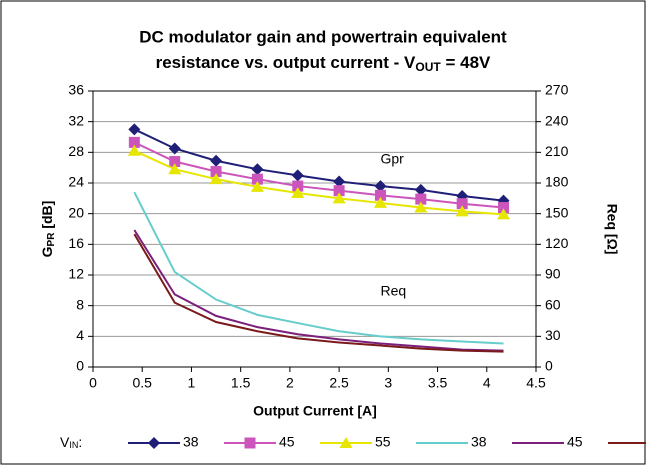 The image size is (646, 465). What do you see at coordinates (553, 304) in the screenshot?
I see `y2-tick-label: 60` at bounding box center [553, 304].